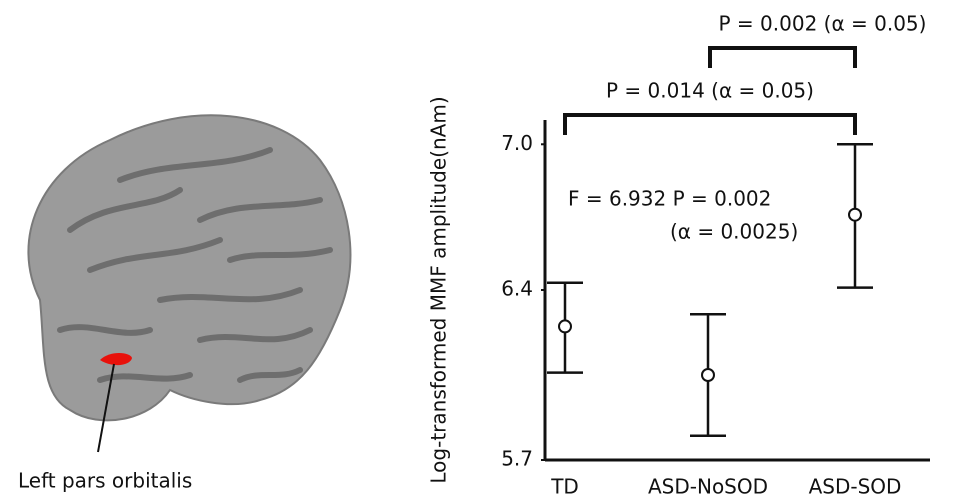 Image resolution: width=957 pixels, height=503 pixels. Describe the element at coordinates (517, 289) in the screenshot. I see `y-tick-label: 6.4` at that location.